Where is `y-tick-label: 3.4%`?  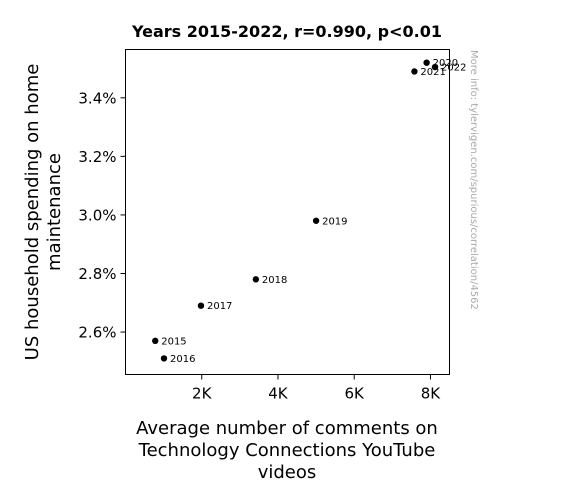
y-tick-label: 3.4% is located at coordinates (97, 98).